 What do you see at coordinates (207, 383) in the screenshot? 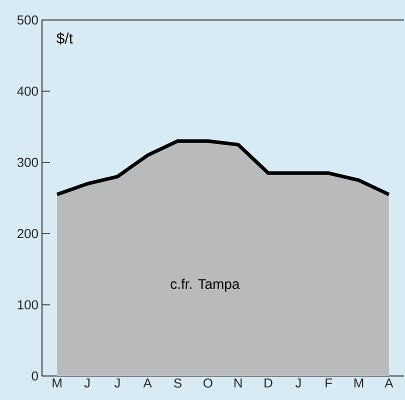
I see `x-tick-label: O` at bounding box center [207, 383].